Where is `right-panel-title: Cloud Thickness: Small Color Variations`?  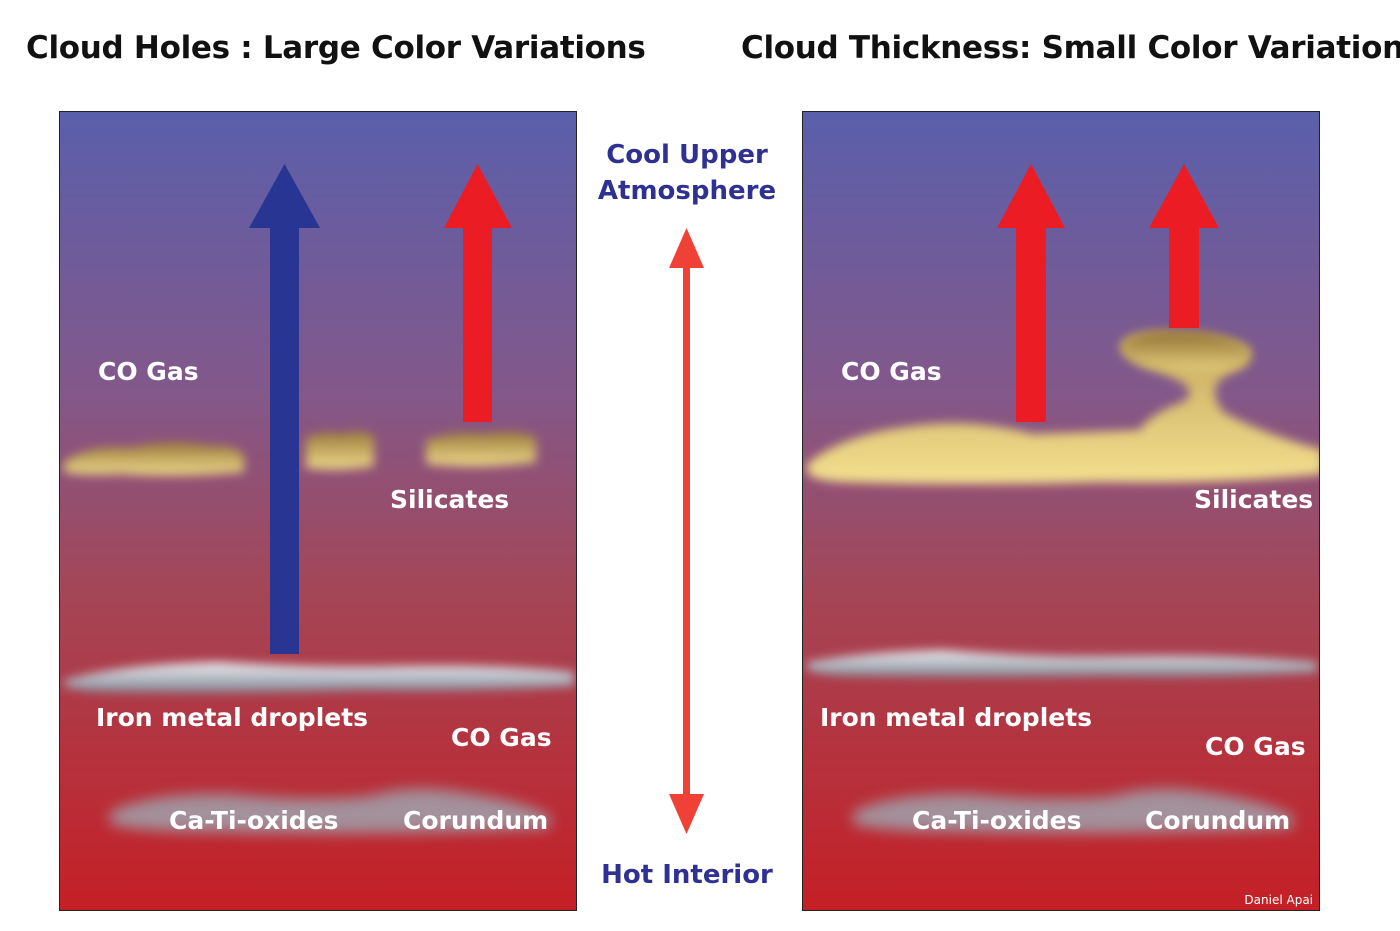
right-panel-title: Cloud Thickness: Small Color Variations is located at coordinates (1070, 48).